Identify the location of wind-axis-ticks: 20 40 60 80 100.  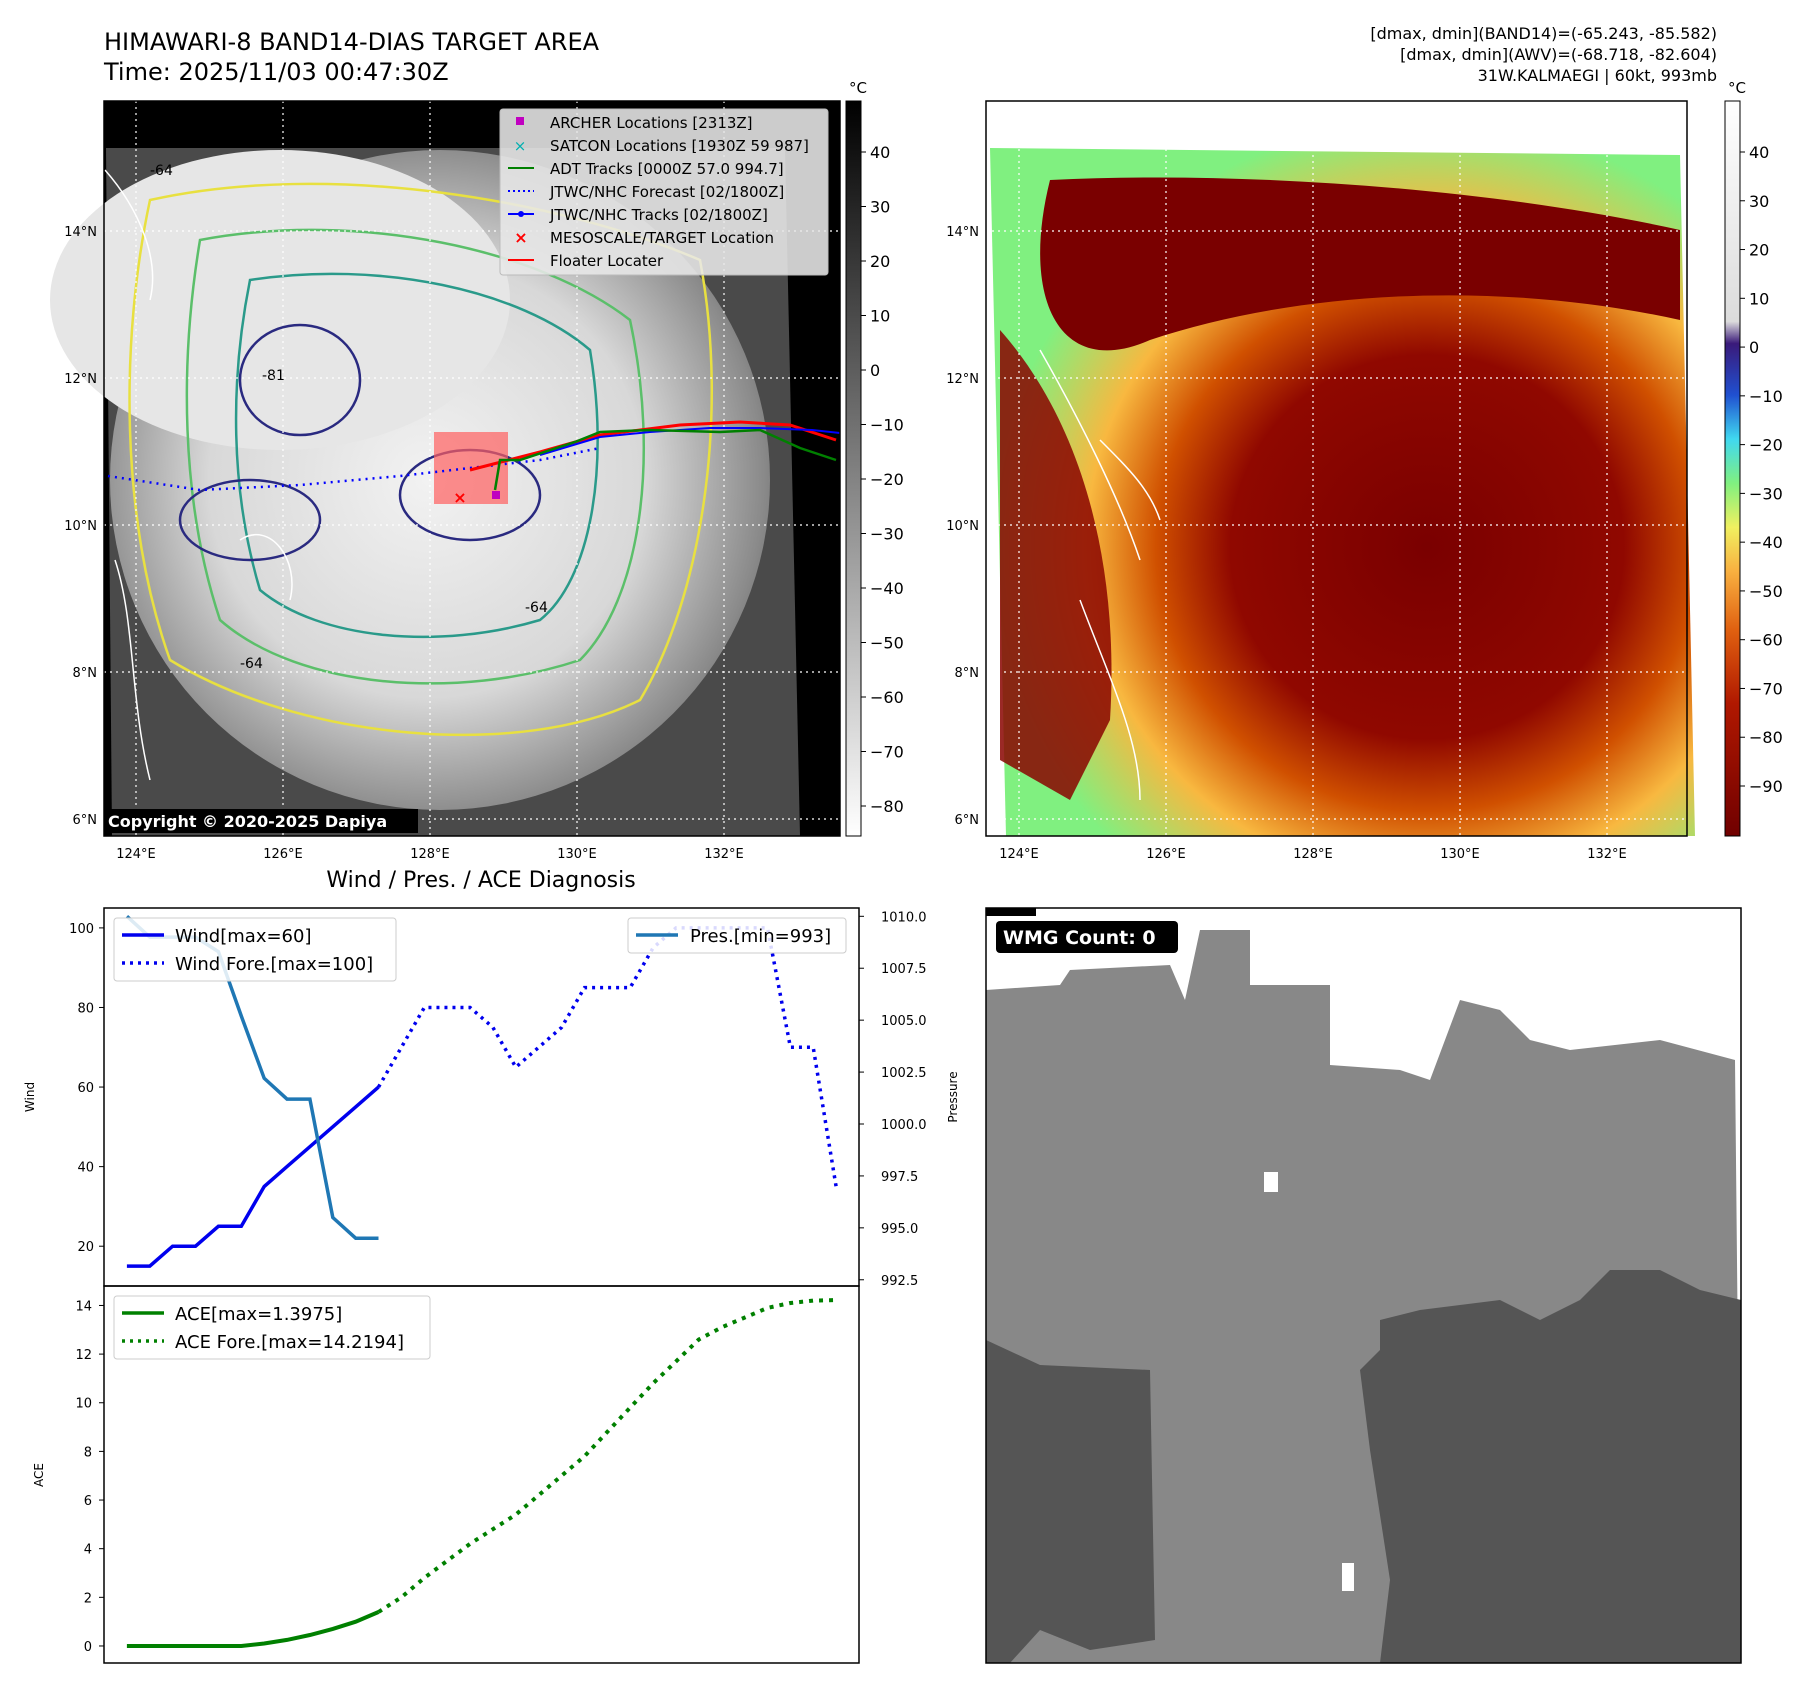
(86, 1088).